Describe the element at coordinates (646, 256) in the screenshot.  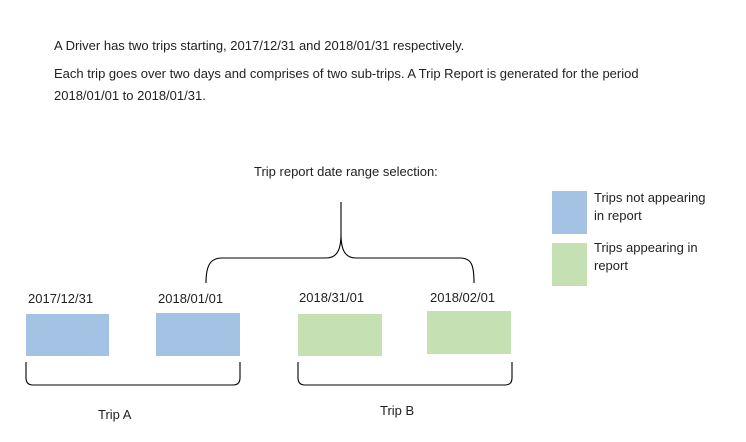
I see `legend-label-in-report: Trips appearing in report` at that location.